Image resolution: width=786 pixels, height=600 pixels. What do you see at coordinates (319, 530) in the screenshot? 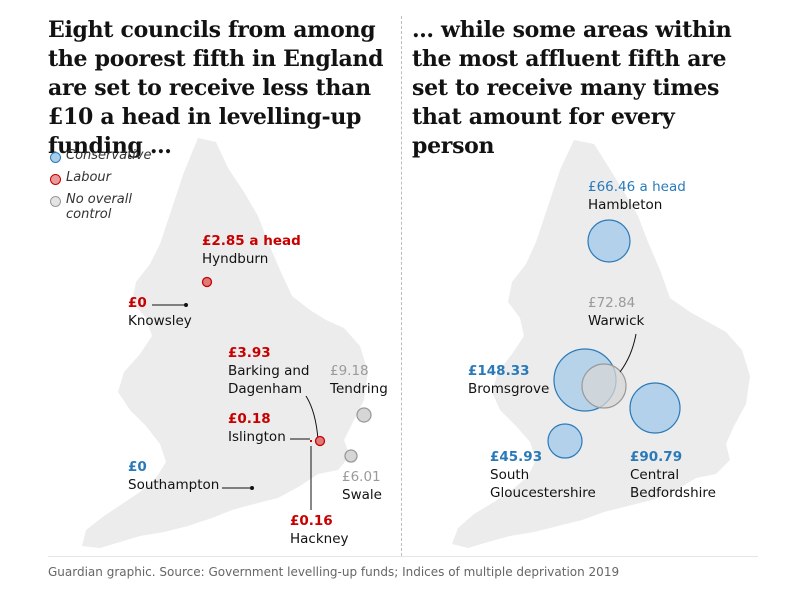
I see `label-hackney: £0.16 Hackney` at bounding box center [319, 530].